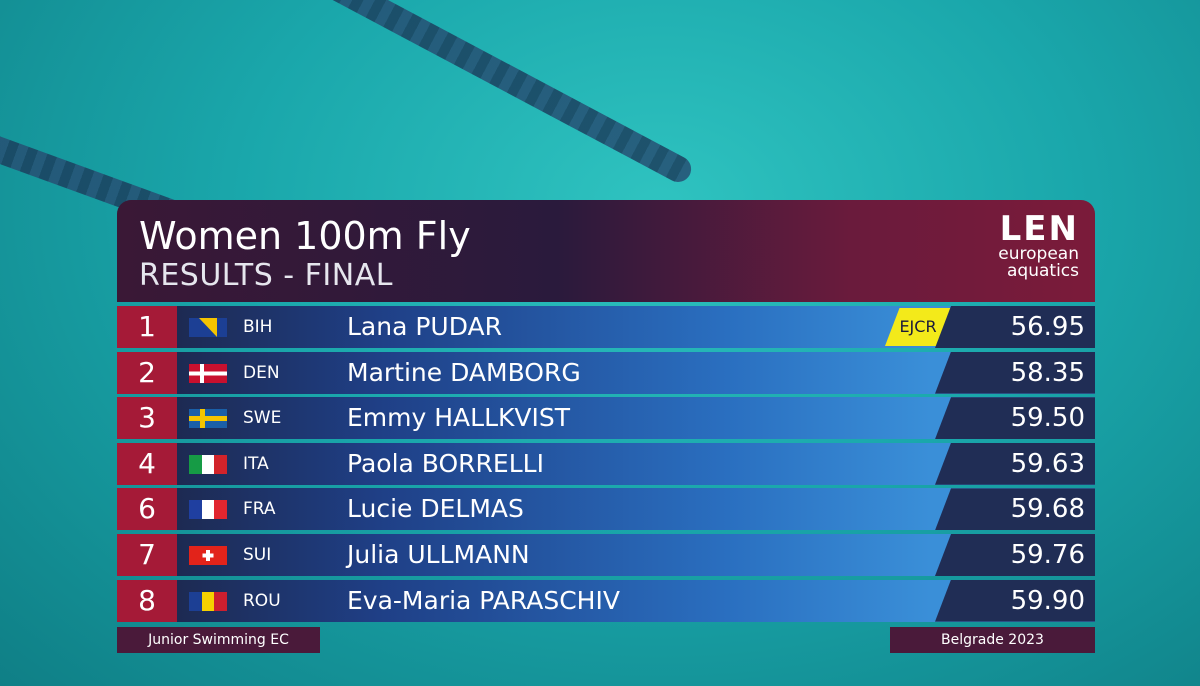 The image size is (1200, 686). I want to click on logo: LEN european aquatics, so click(1038, 246).